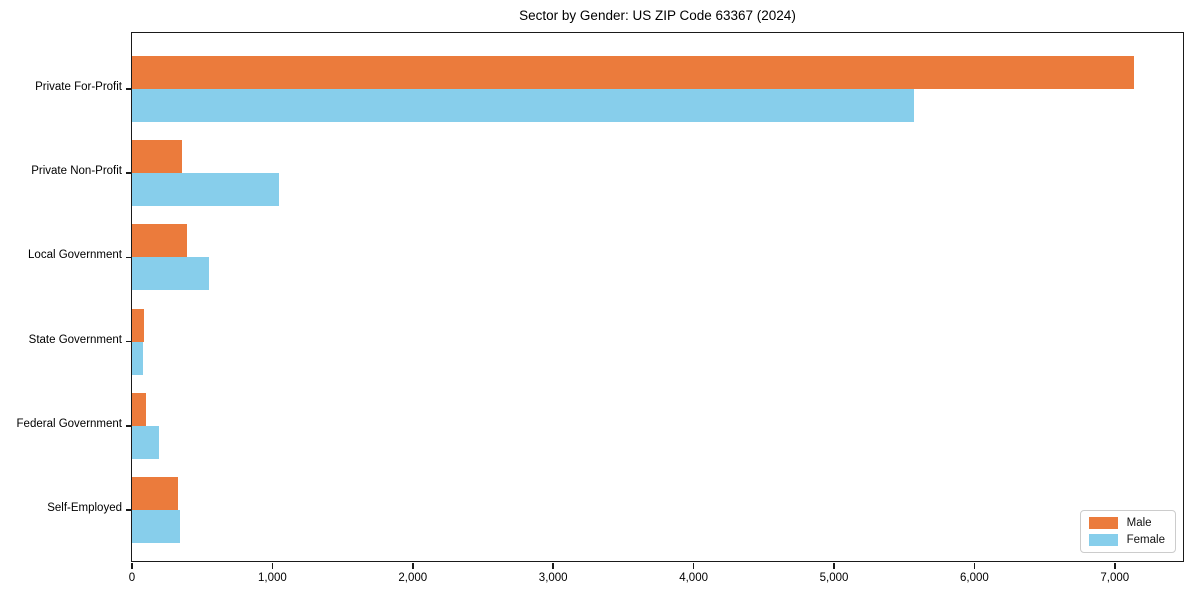 This screenshot has height=600, width=1200. I want to click on x-axis-tick-label: 7,000, so click(1115, 578).